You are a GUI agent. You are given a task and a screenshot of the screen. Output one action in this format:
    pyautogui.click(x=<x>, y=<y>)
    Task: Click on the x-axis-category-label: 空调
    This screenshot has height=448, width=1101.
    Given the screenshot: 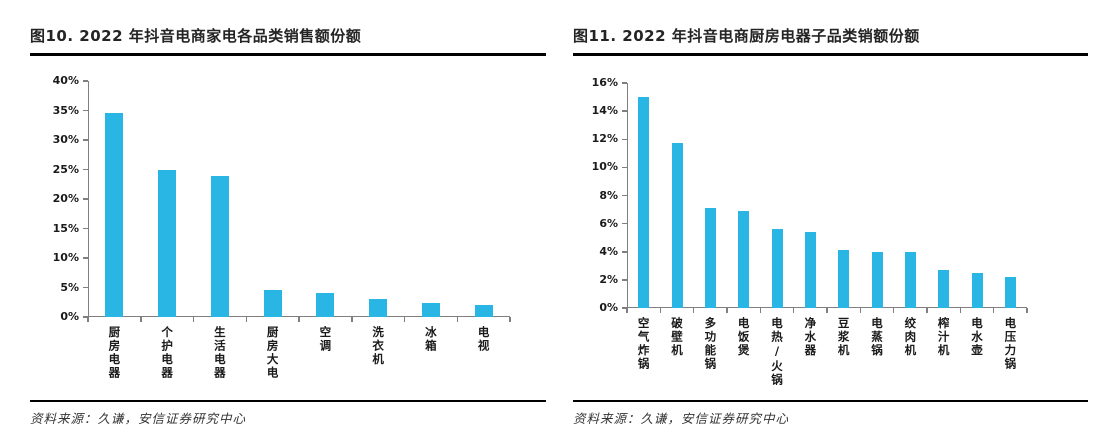 What is the action you would take?
    pyautogui.click(x=325, y=339)
    